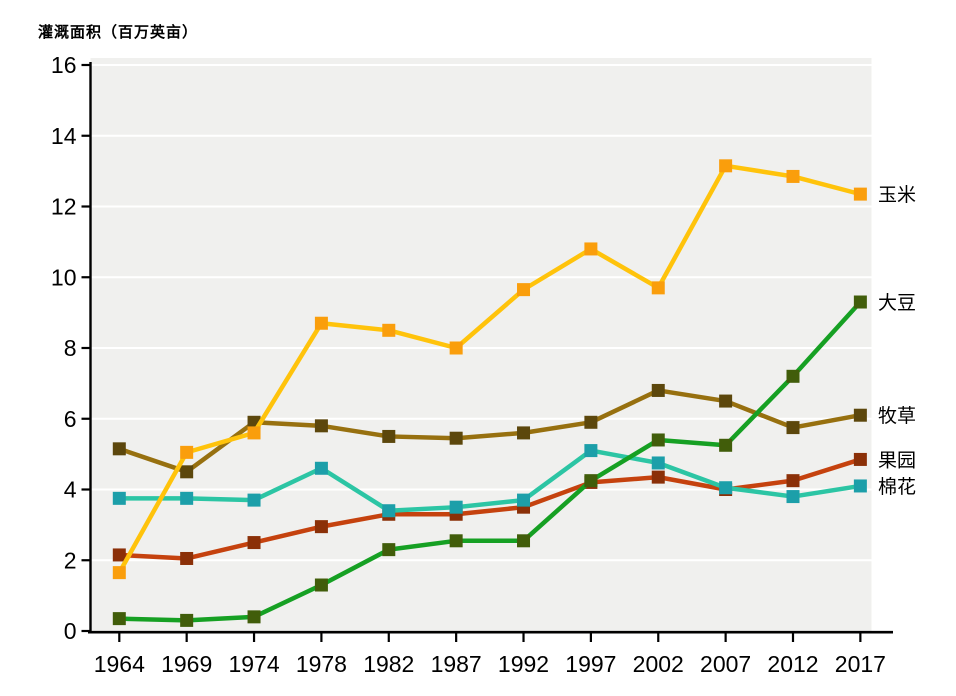  I want to click on y-tick-label-12: 12, so click(64, 207).